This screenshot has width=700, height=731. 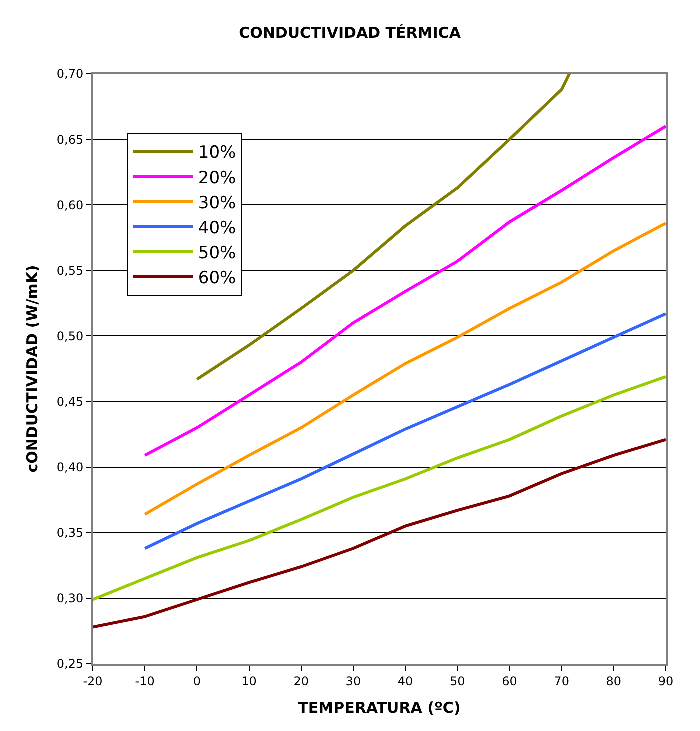 What do you see at coordinates (33, 369) in the screenshot?
I see `y-axis-title: cONDUCTIVIDAD (W/mK)` at bounding box center [33, 369].